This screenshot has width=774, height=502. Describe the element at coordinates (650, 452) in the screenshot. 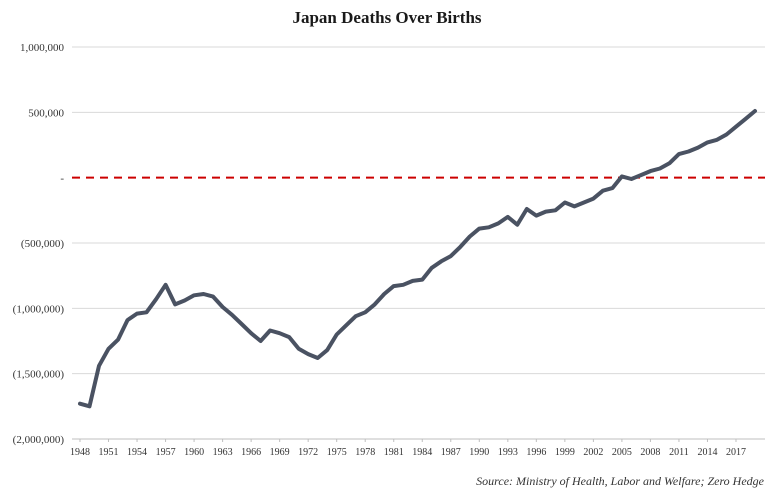

I see `x-tick-label: 2008` at that location.